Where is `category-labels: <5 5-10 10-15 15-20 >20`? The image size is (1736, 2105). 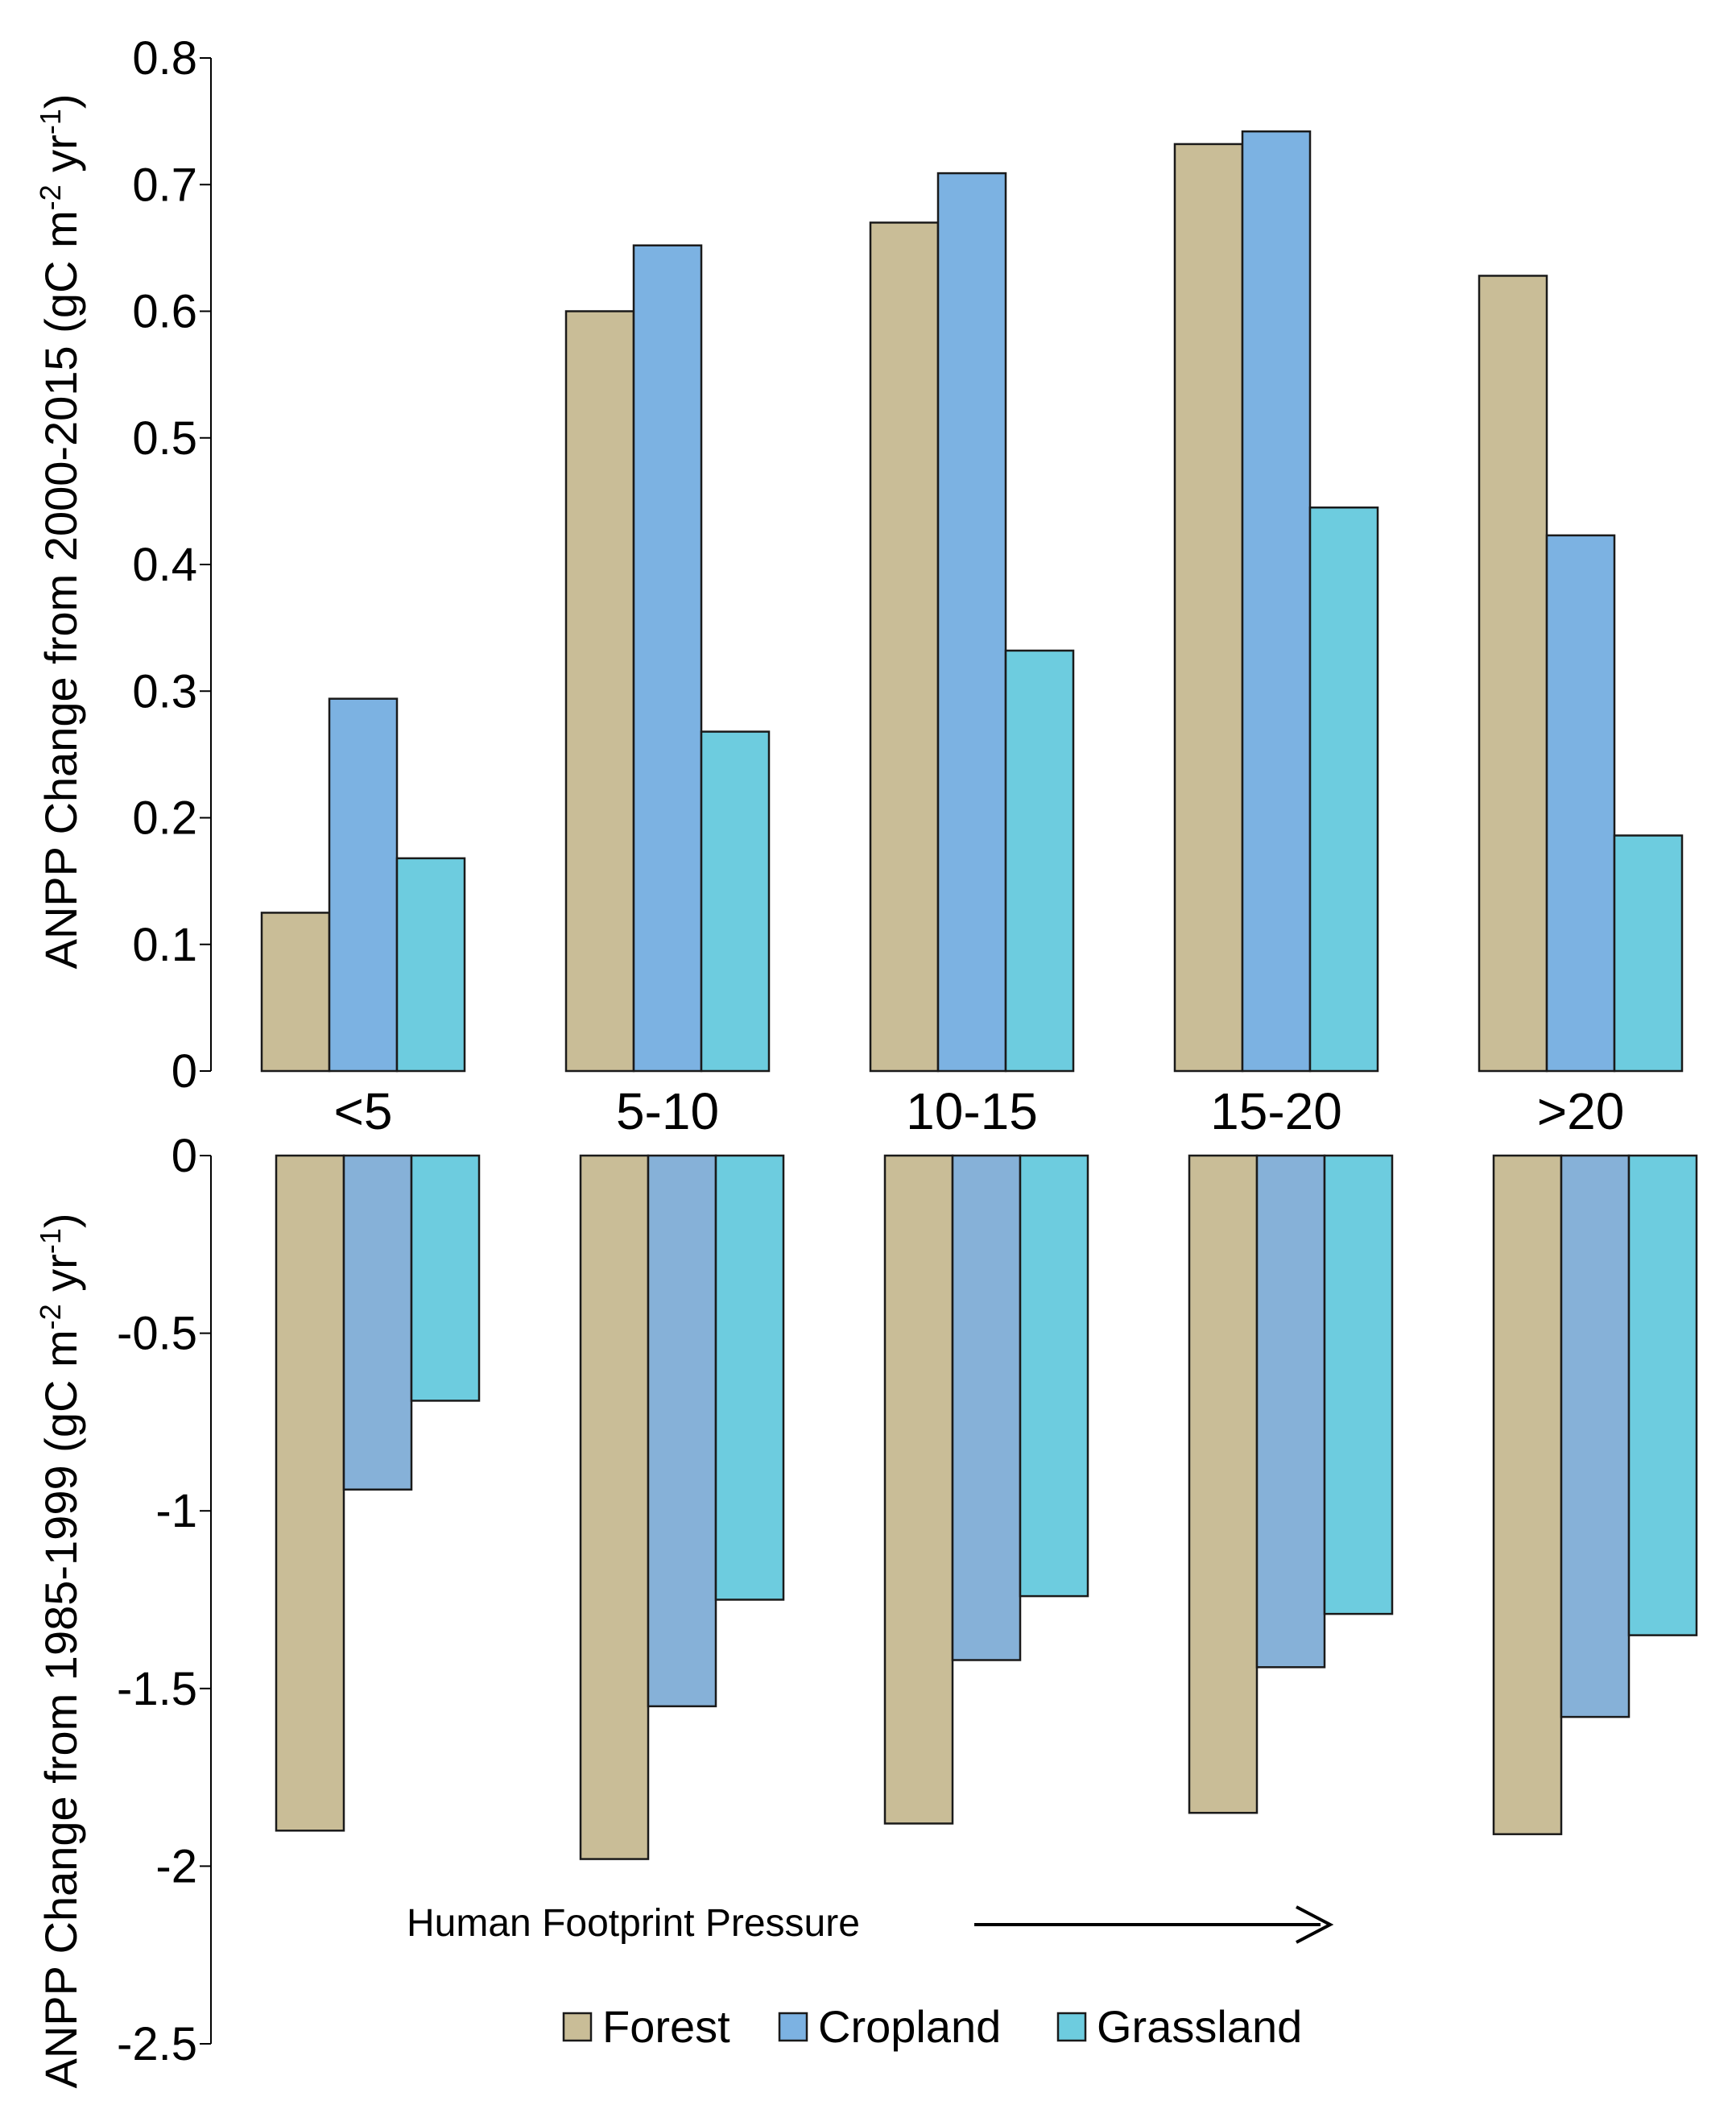 category-labels: <5 5-10 10-15 15-20 >20 is located at coordinates (980, 1111).